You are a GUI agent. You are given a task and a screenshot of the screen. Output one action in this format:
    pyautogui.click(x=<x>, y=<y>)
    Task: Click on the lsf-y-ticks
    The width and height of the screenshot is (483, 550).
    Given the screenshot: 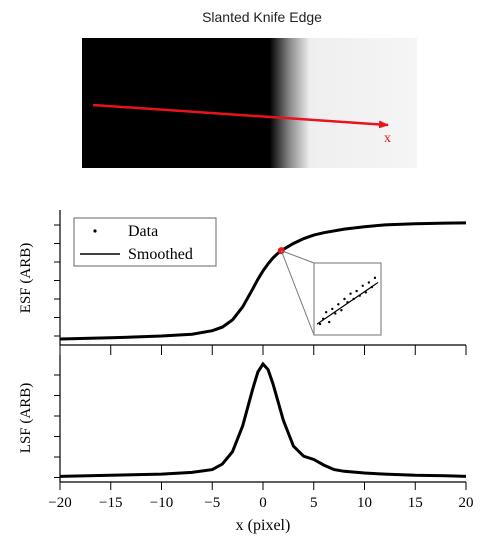 What is the action you would take?
    pyautogui.click(x=57, y=426)
    